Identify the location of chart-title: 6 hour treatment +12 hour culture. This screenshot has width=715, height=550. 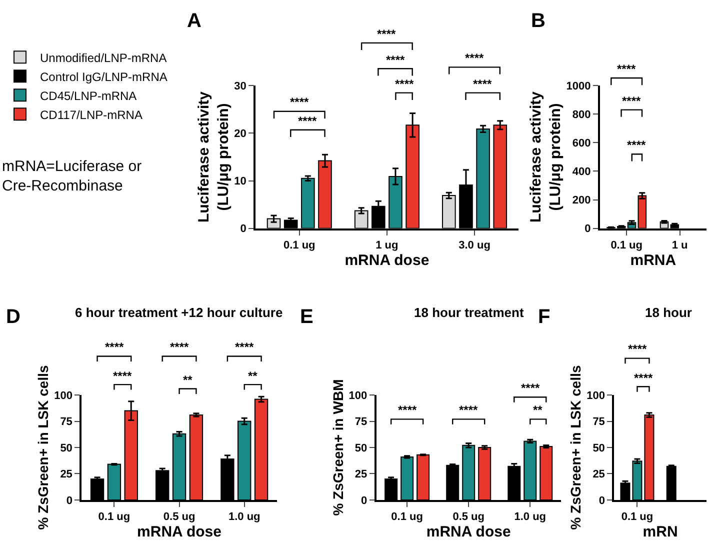
(179, 312).